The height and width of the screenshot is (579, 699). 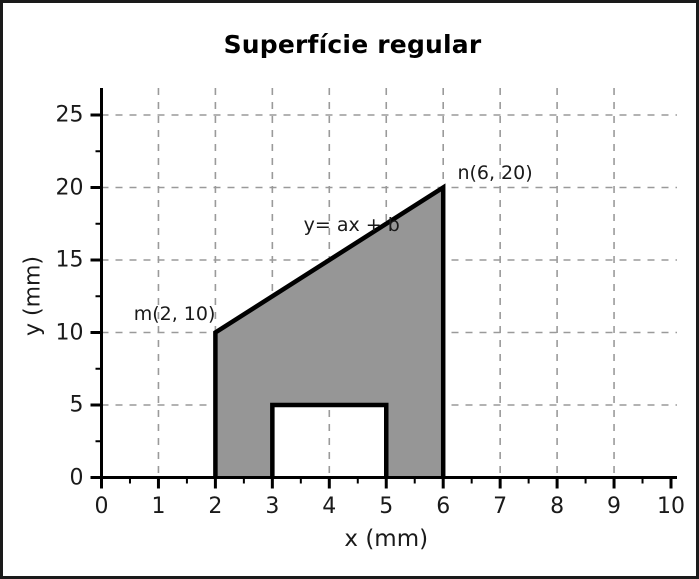 What do you see at coordinates (495, 173) in the screenshot?
I see `chart-annotation: n(6, 20)` at bounding box center [495, 173].